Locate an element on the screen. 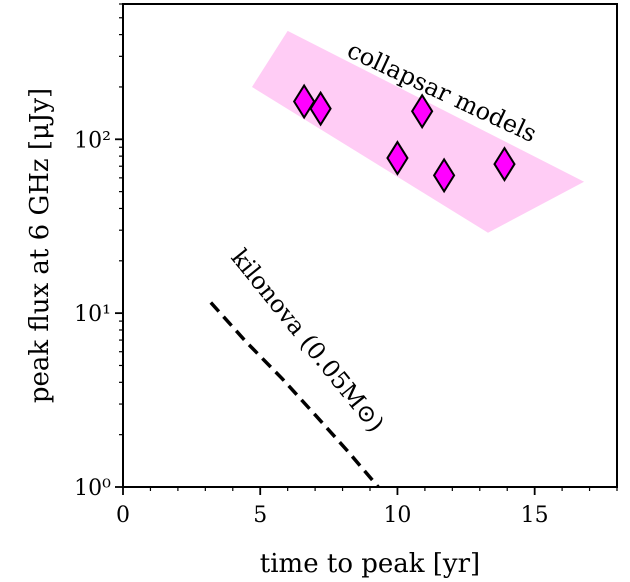 Image resolution: width=630 pixels, height=582 pixels. y-tick-label: 10² is located at coordinates (92, 140).